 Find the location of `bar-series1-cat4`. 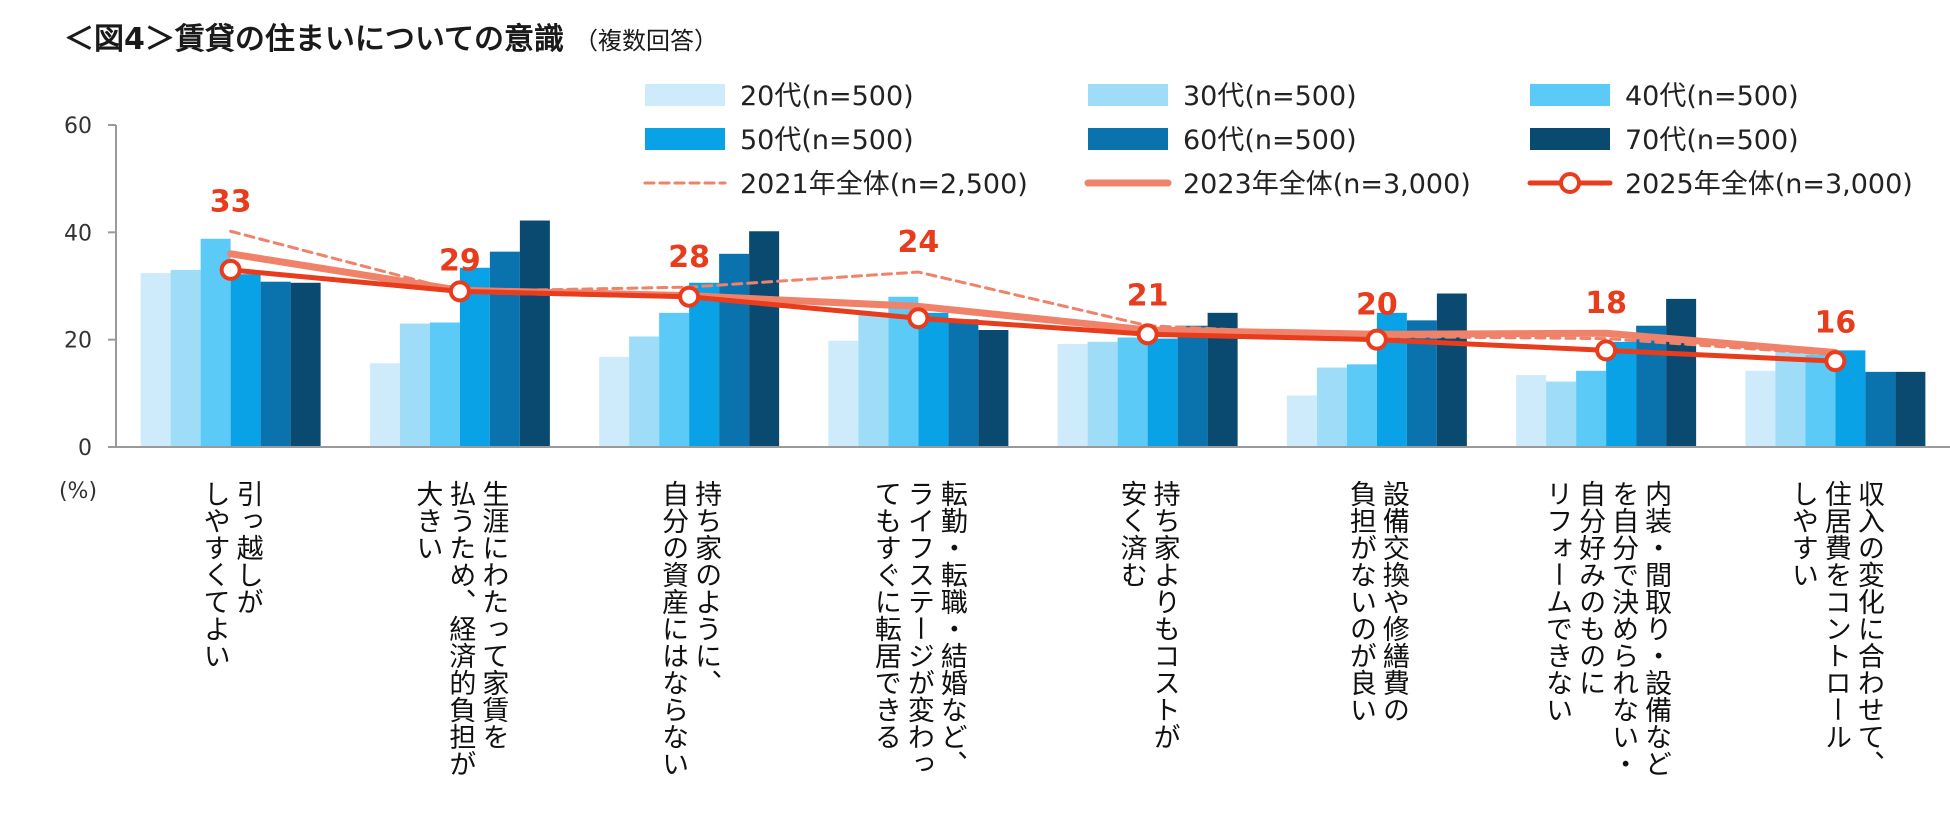

bar-series1-cat4 is located at coordinates (1102, 394).